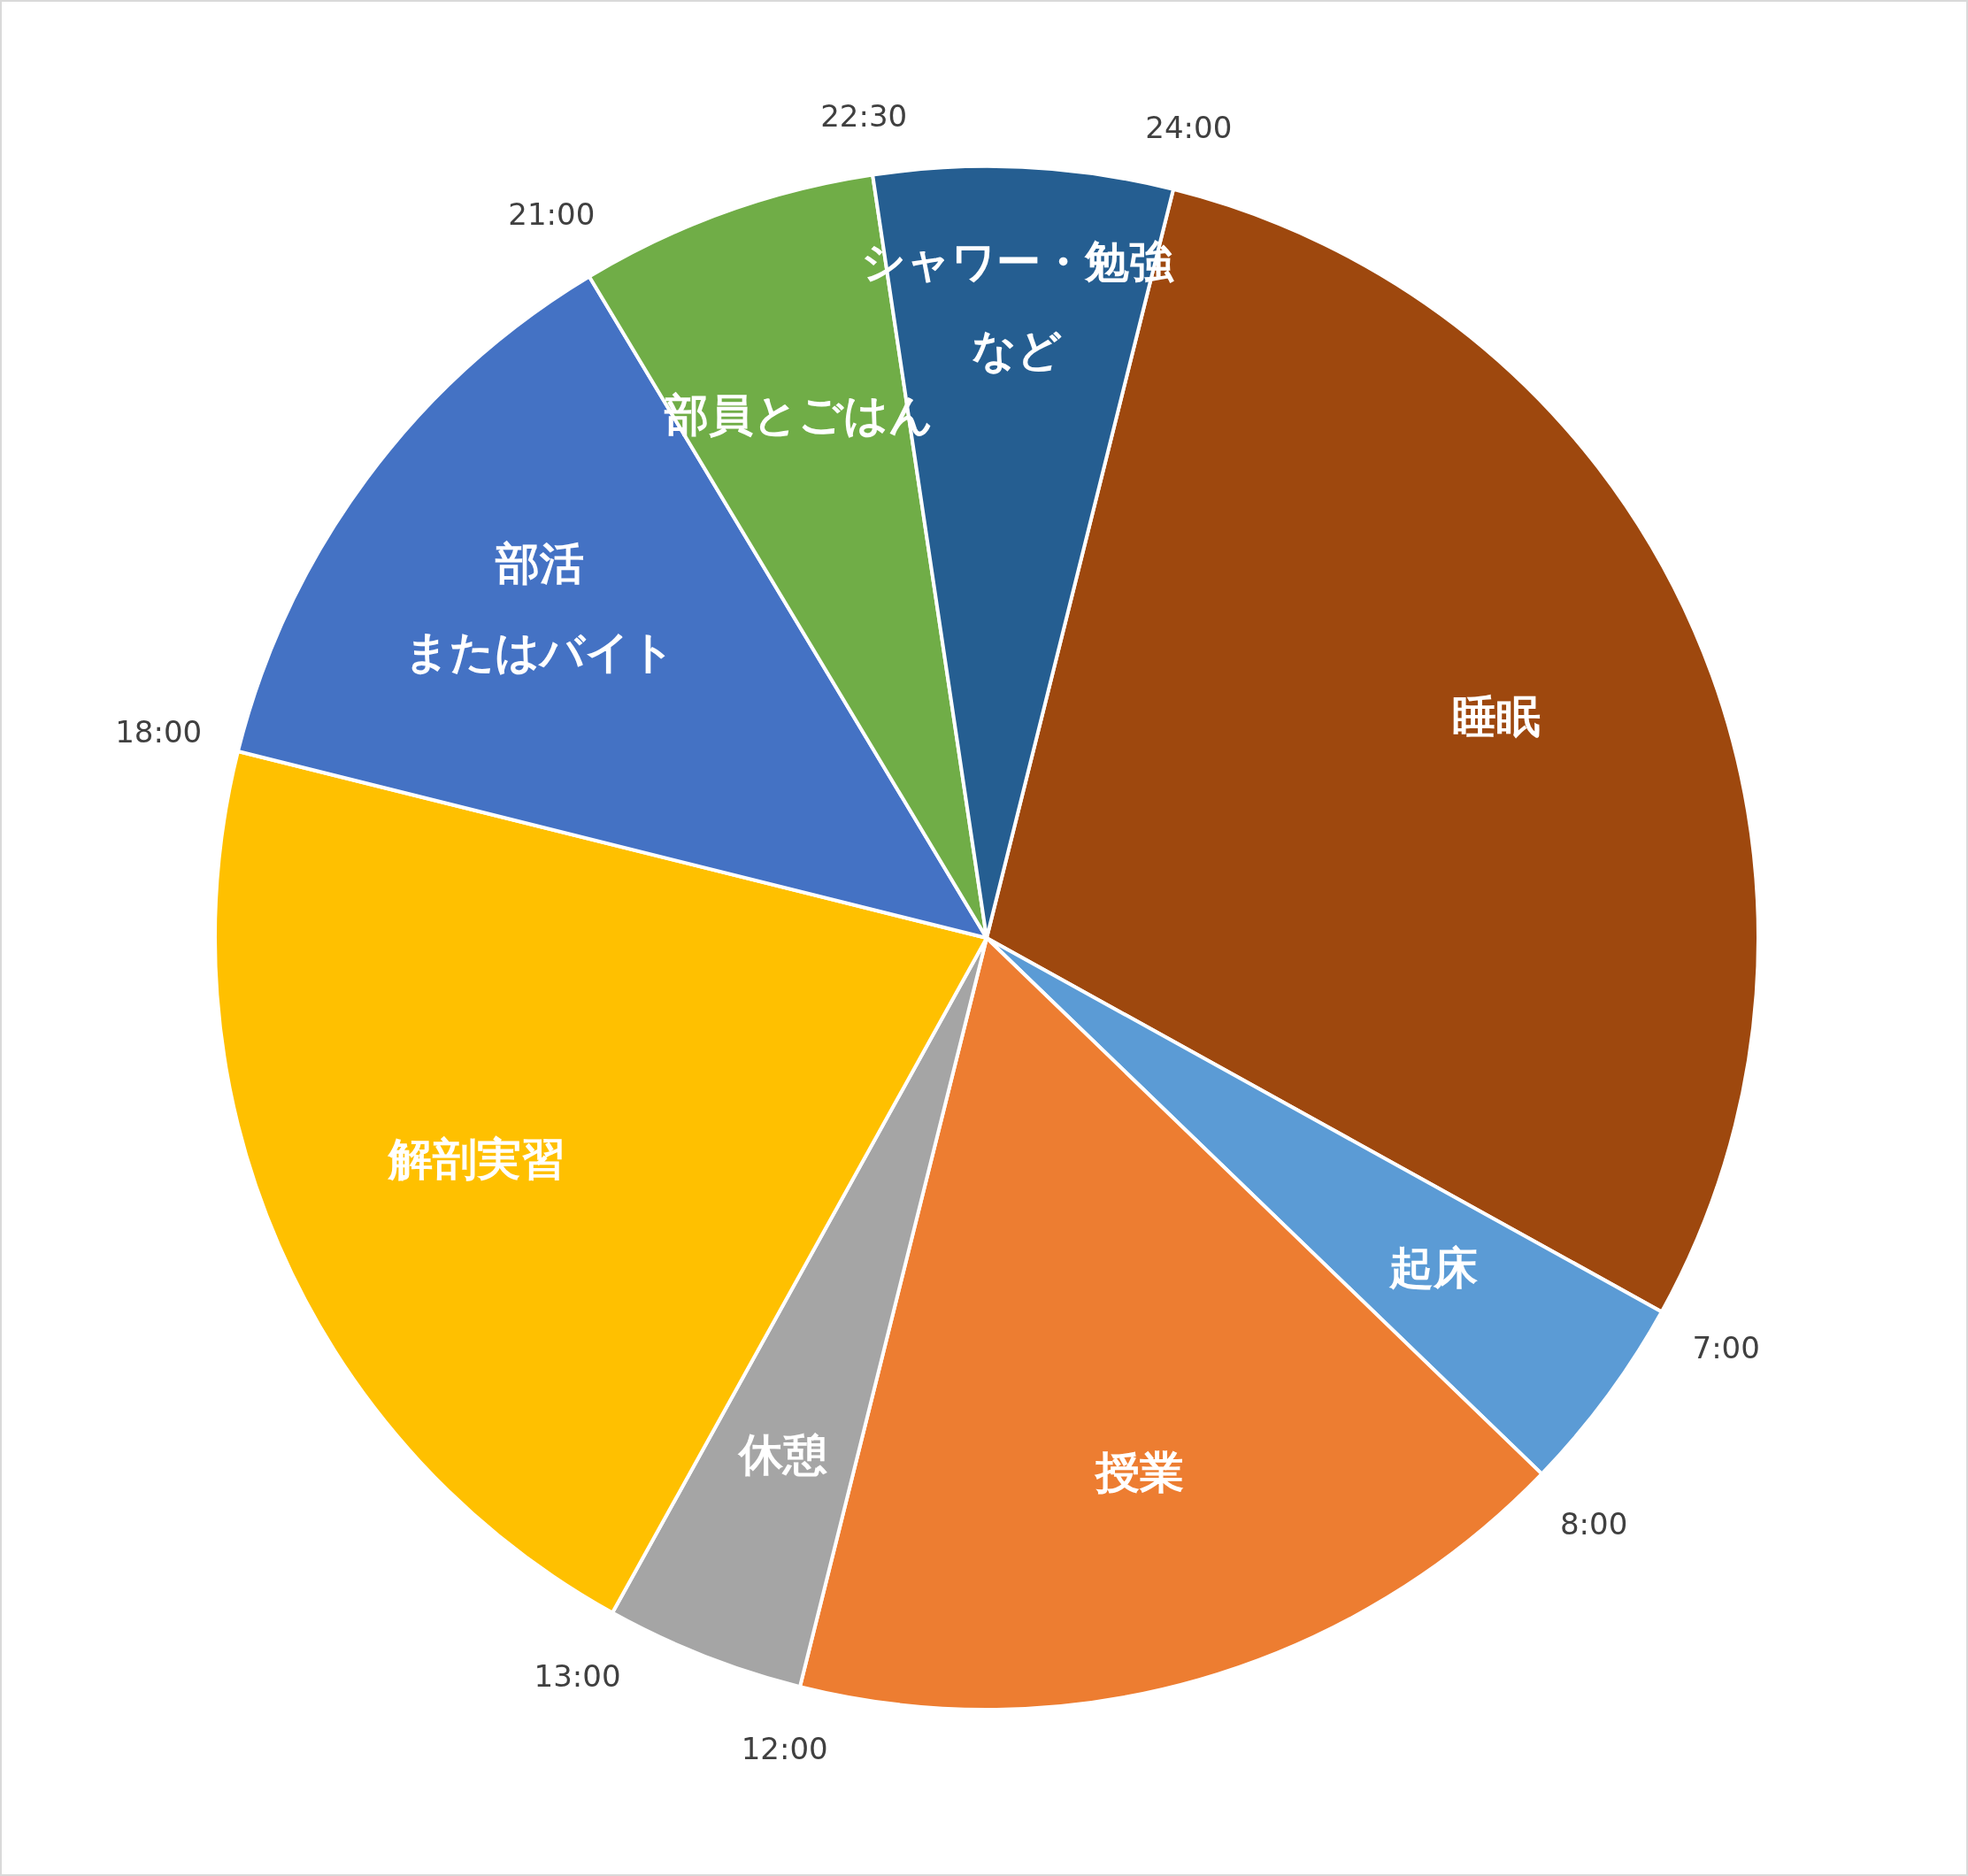  Describe the element at coordinates (577, 1675) in the screenshot. I see `text: 13:00` at that location.